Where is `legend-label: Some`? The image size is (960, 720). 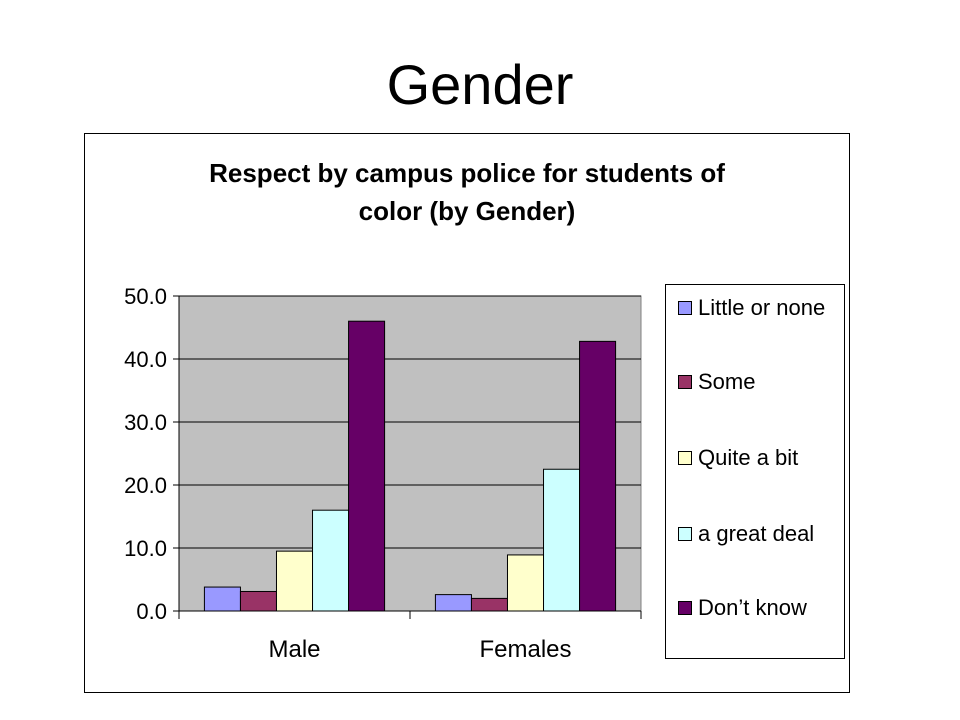
legend-label: Some is located at coordinates (727, 381).